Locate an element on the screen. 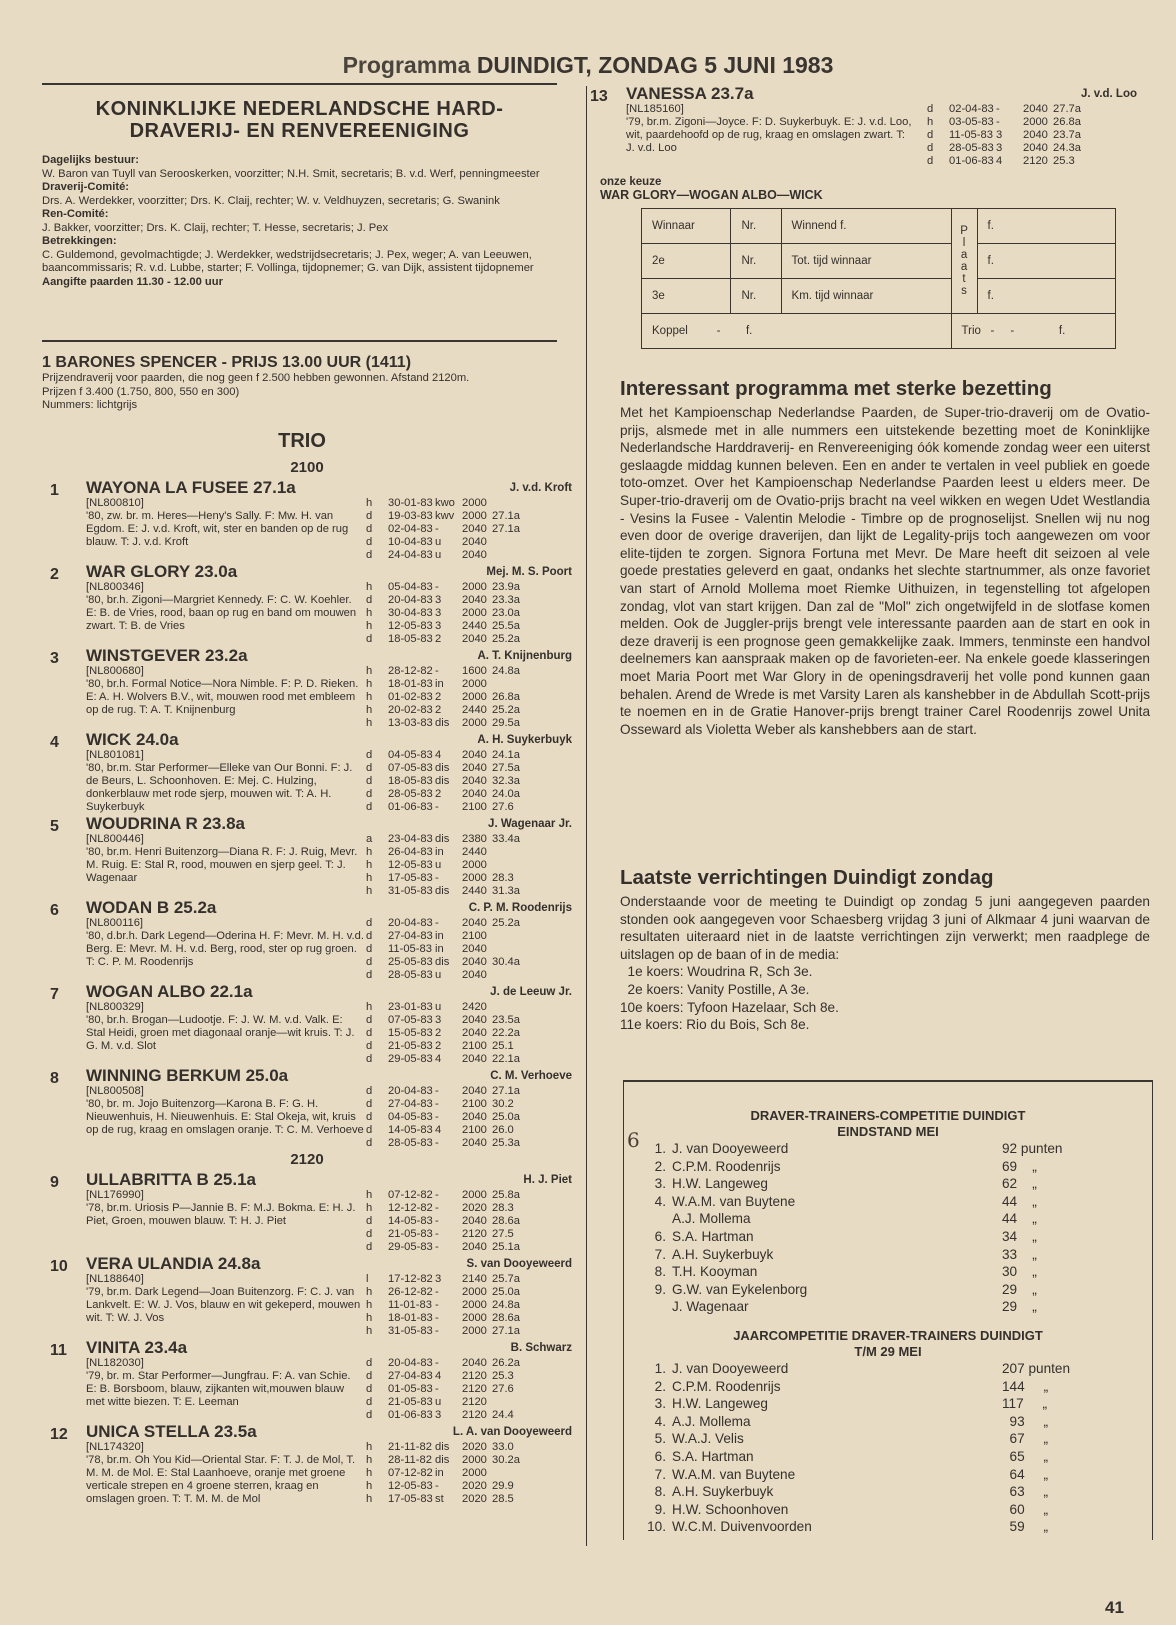  trainer-name: J. Wagenaar is located at coordinates (710, 1307).